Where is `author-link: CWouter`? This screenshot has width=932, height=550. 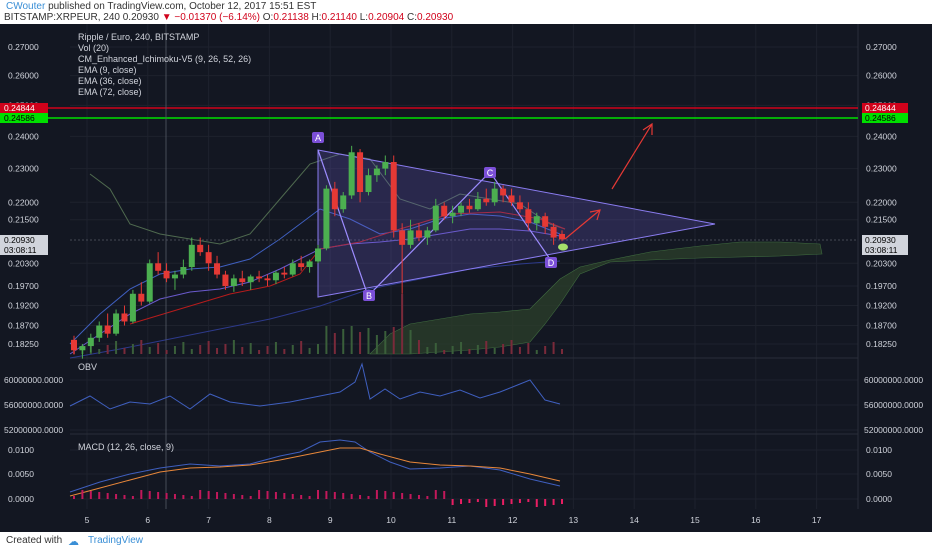 author-link: CWouter is located at coordinates (26, 6).